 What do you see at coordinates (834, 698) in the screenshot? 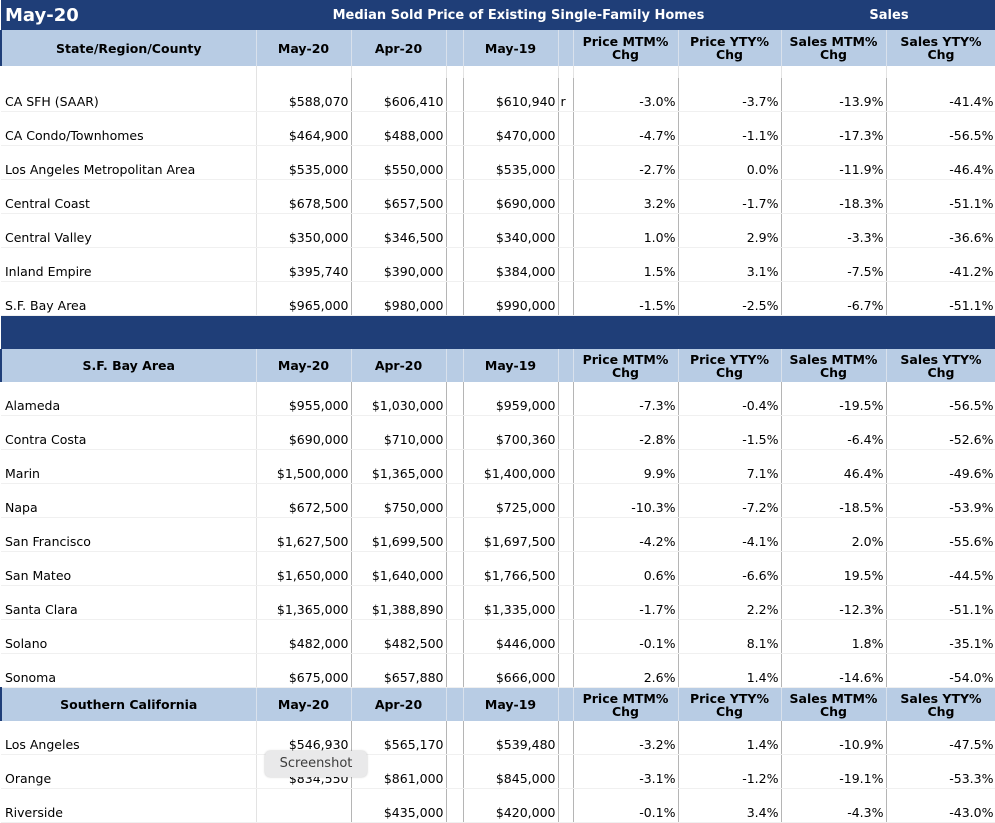
I see `col-sales-mtm-header-line1: Sales MTM%` at bounding box center [834, 698].